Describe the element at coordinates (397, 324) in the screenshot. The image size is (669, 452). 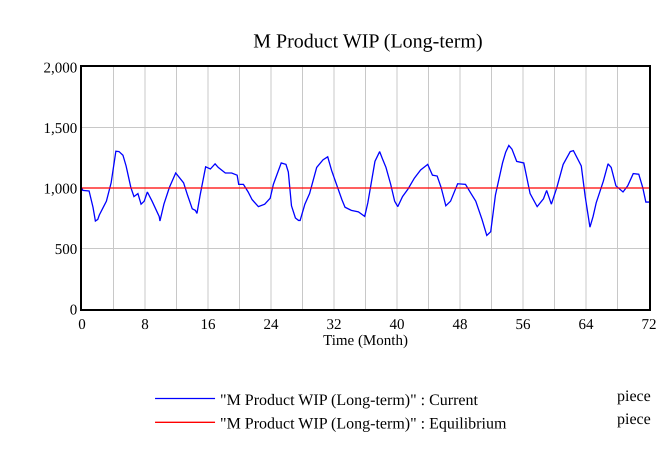
I see `x-tick-label: 40` at that location.